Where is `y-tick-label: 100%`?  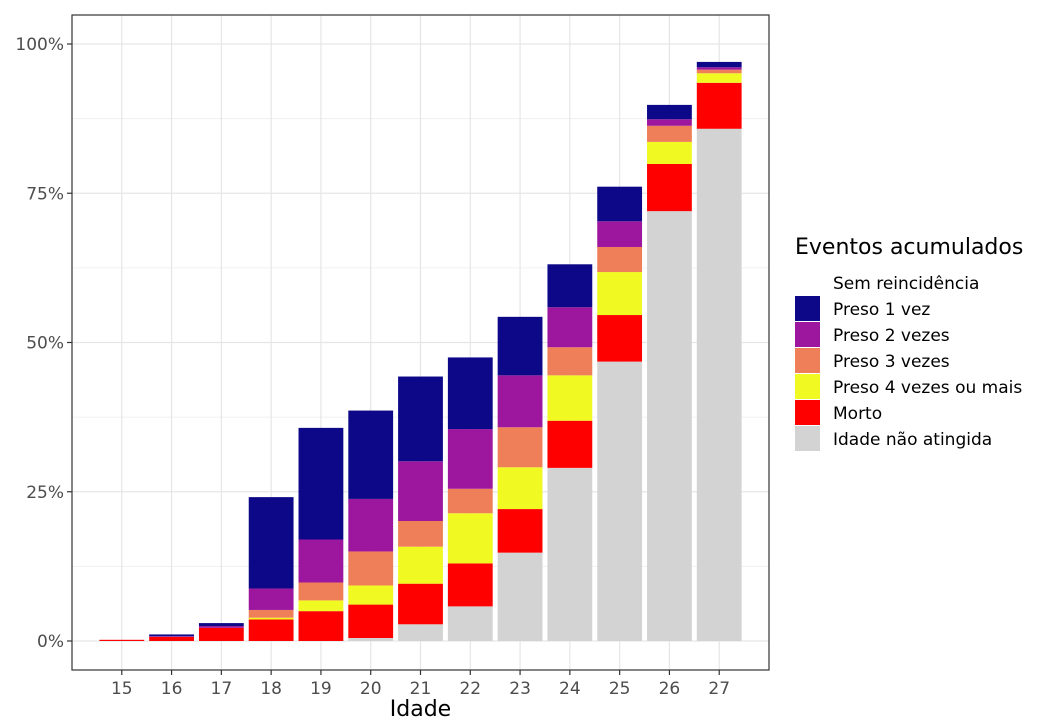 y-tick-label: 100% is located at coordinates (39, 45).